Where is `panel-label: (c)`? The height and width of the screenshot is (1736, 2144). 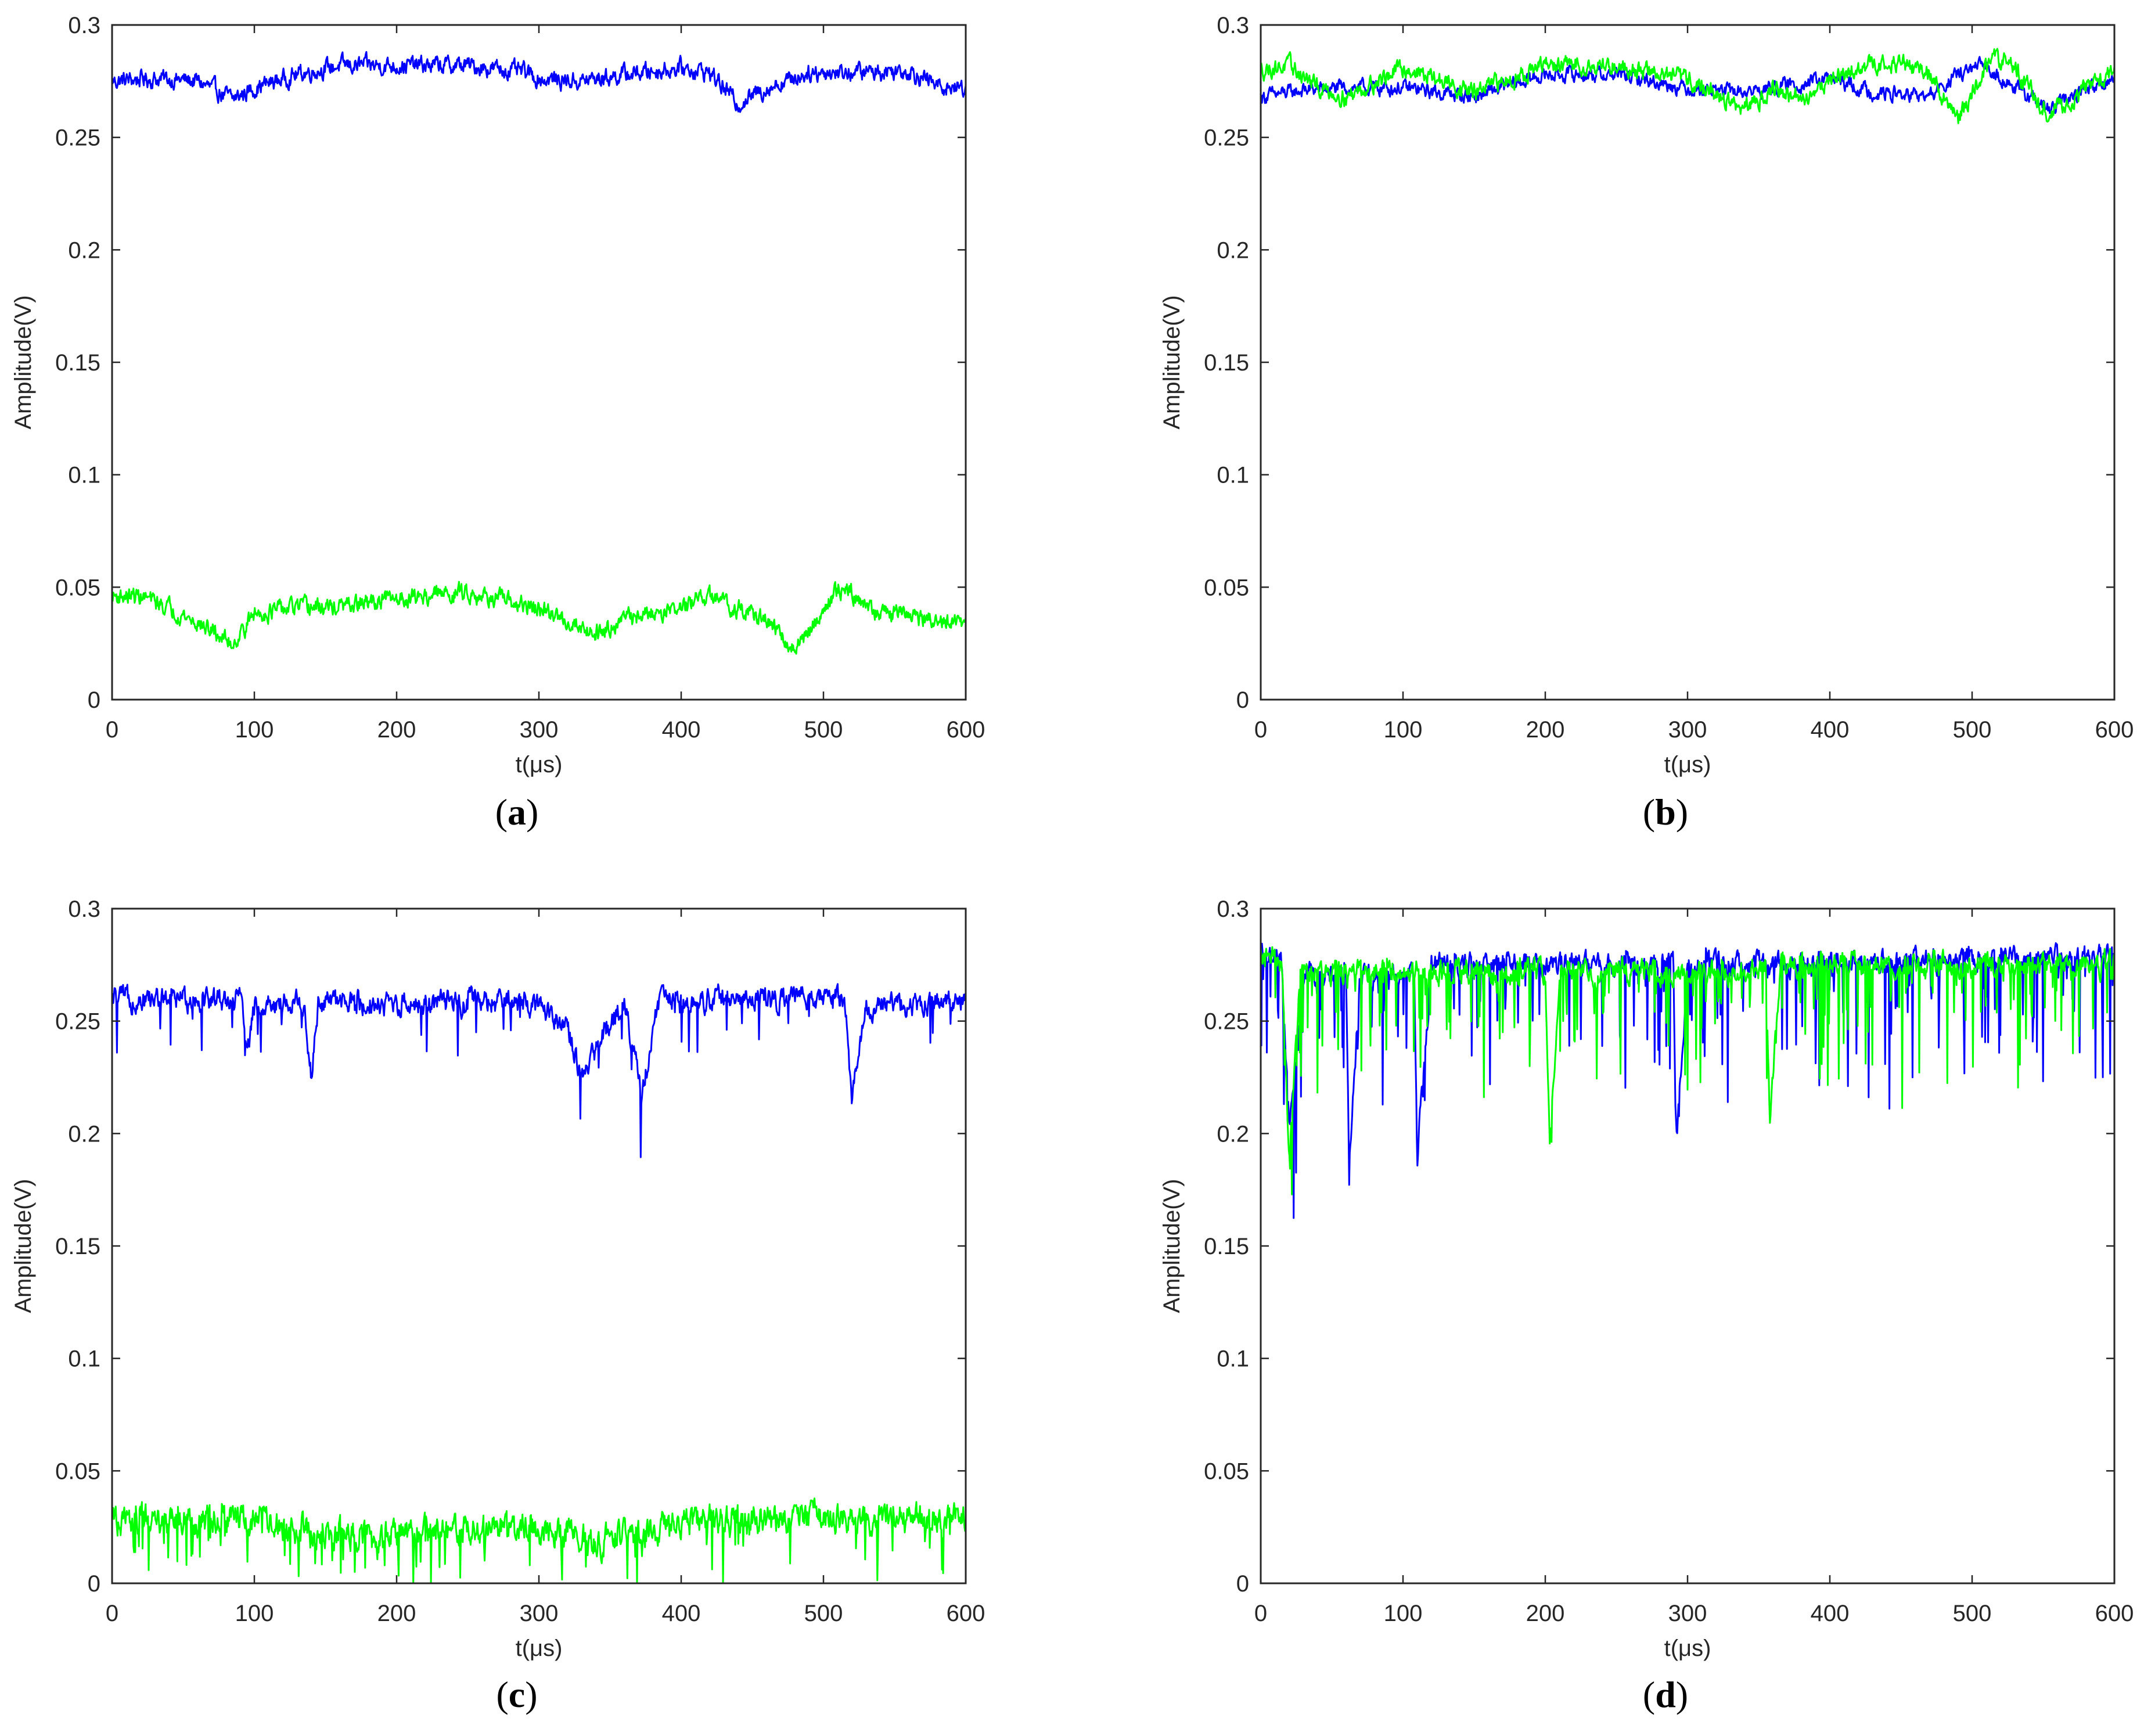
panel-label: (c) is located at coordinates (516, 1694).